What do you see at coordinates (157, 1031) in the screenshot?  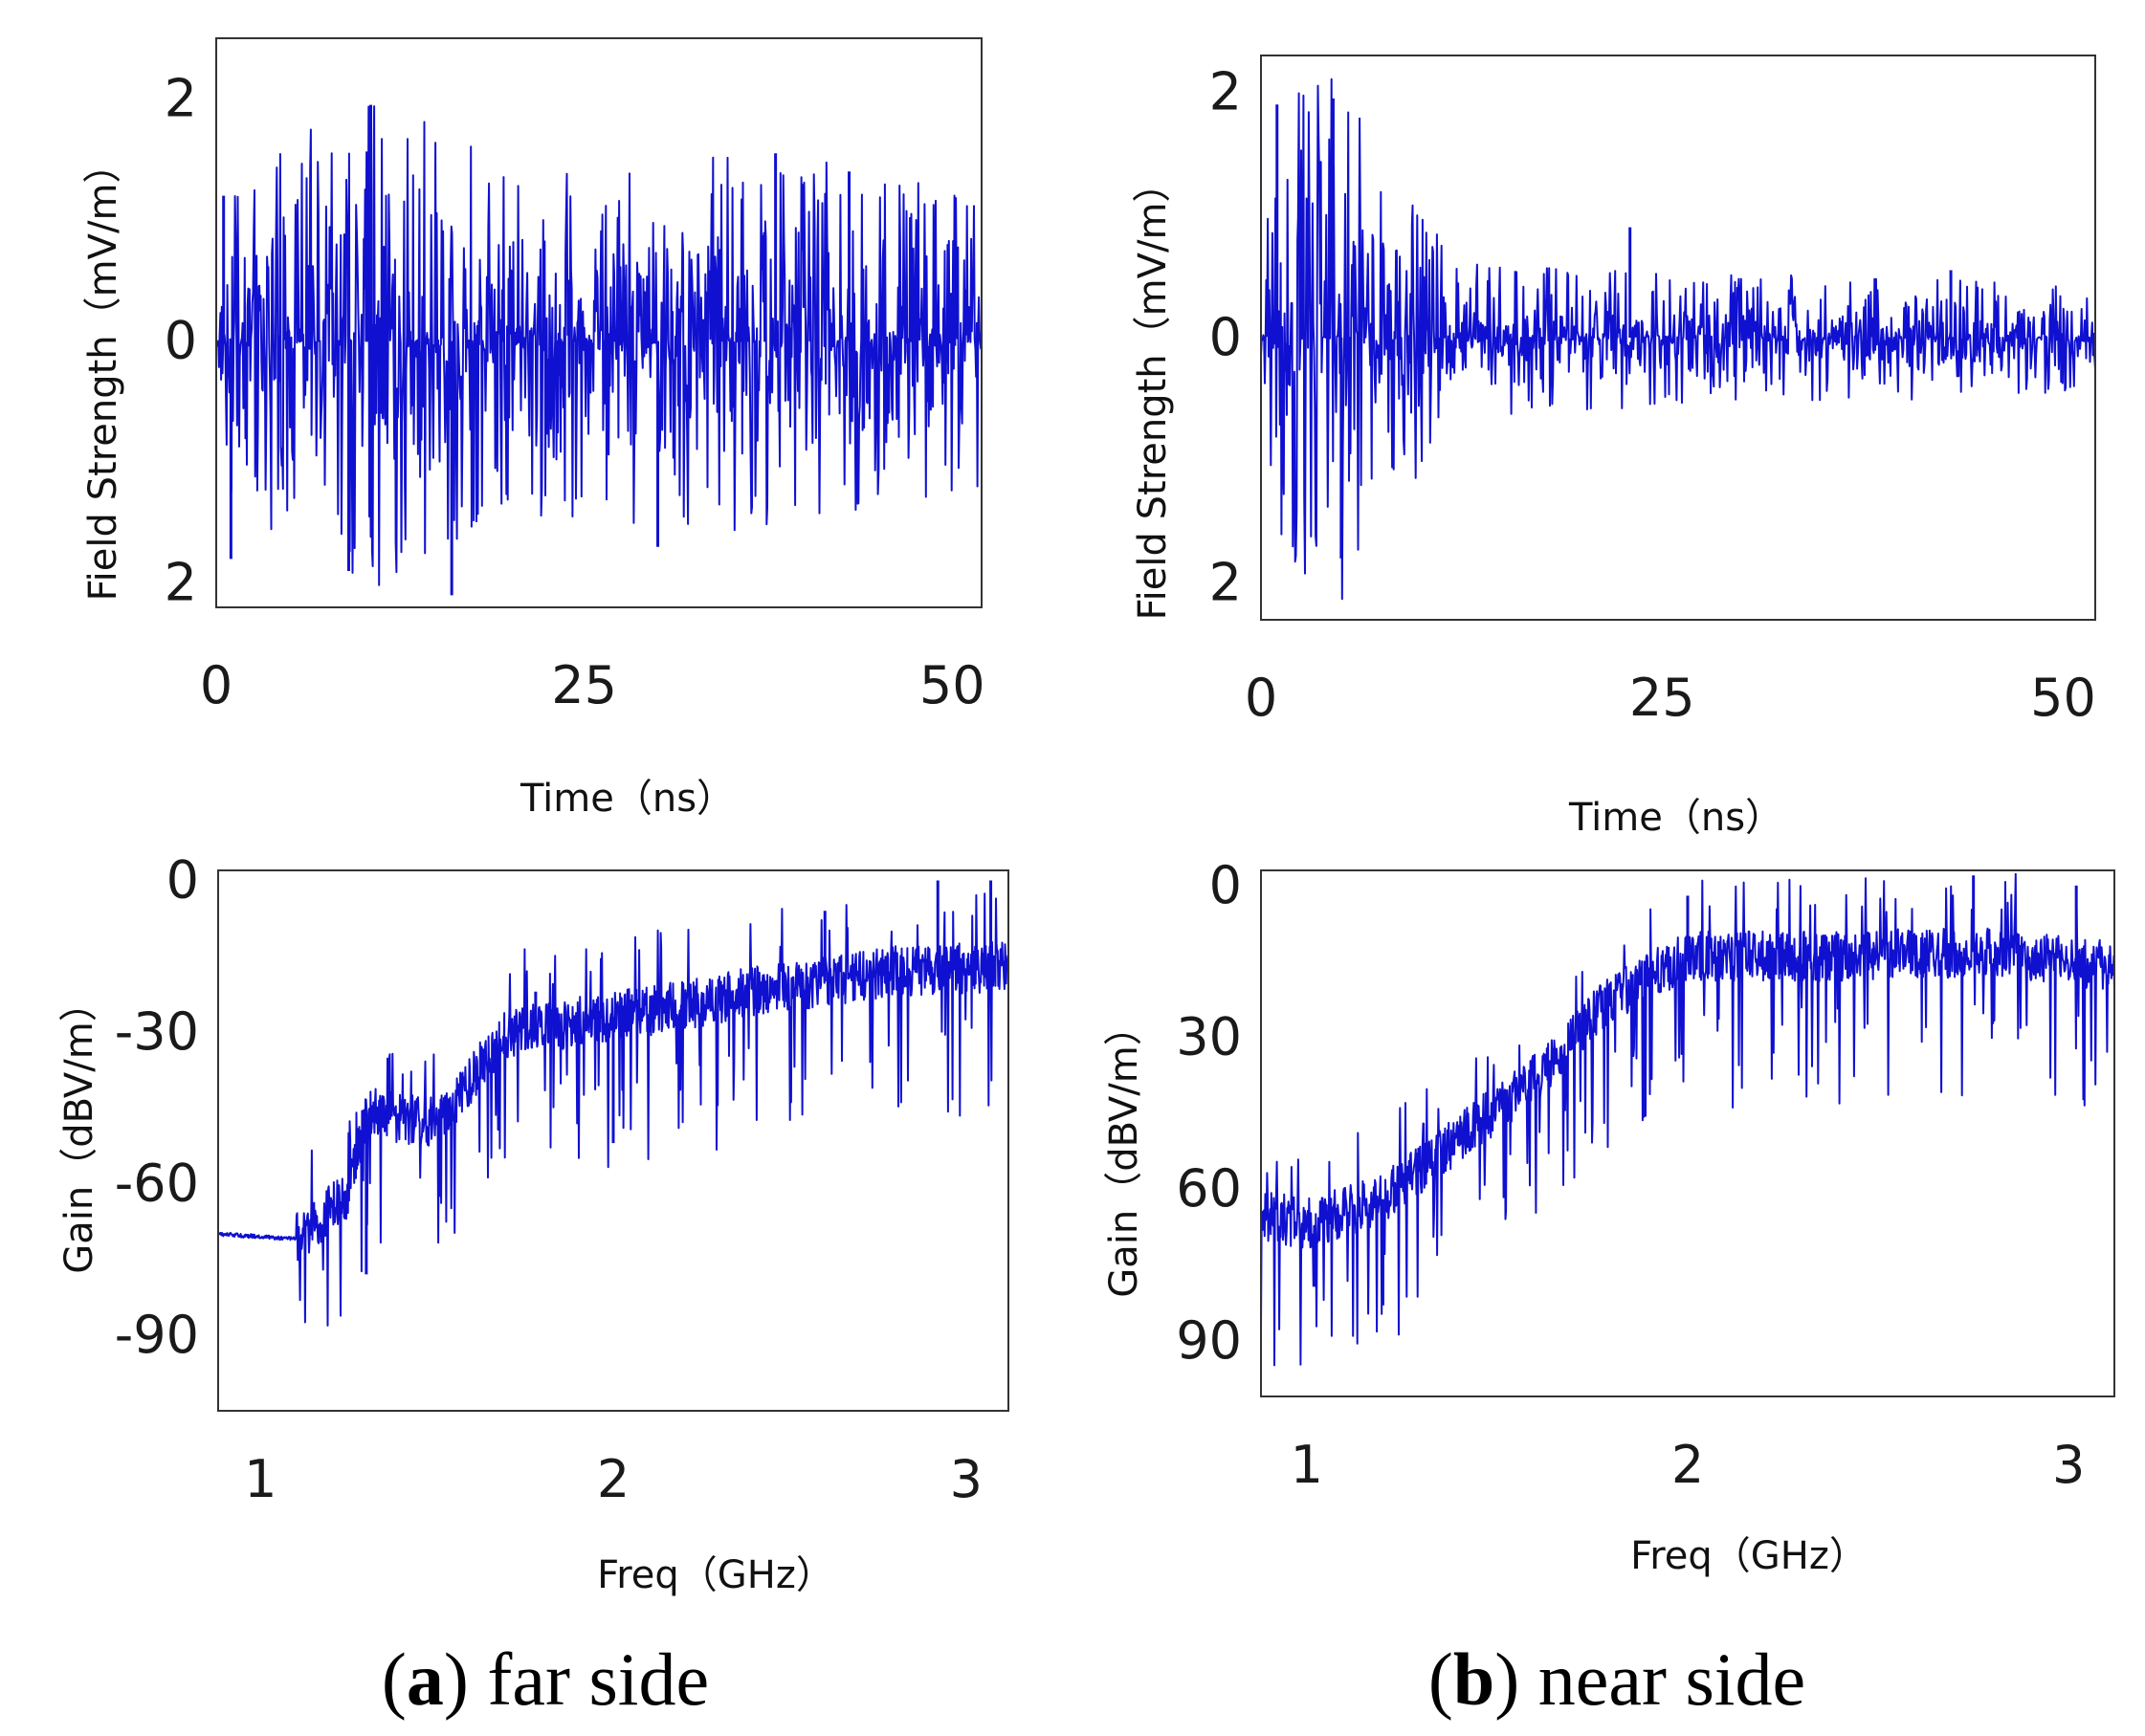 I see `y-tick-label: -30` at bounding box center [157, 1031].